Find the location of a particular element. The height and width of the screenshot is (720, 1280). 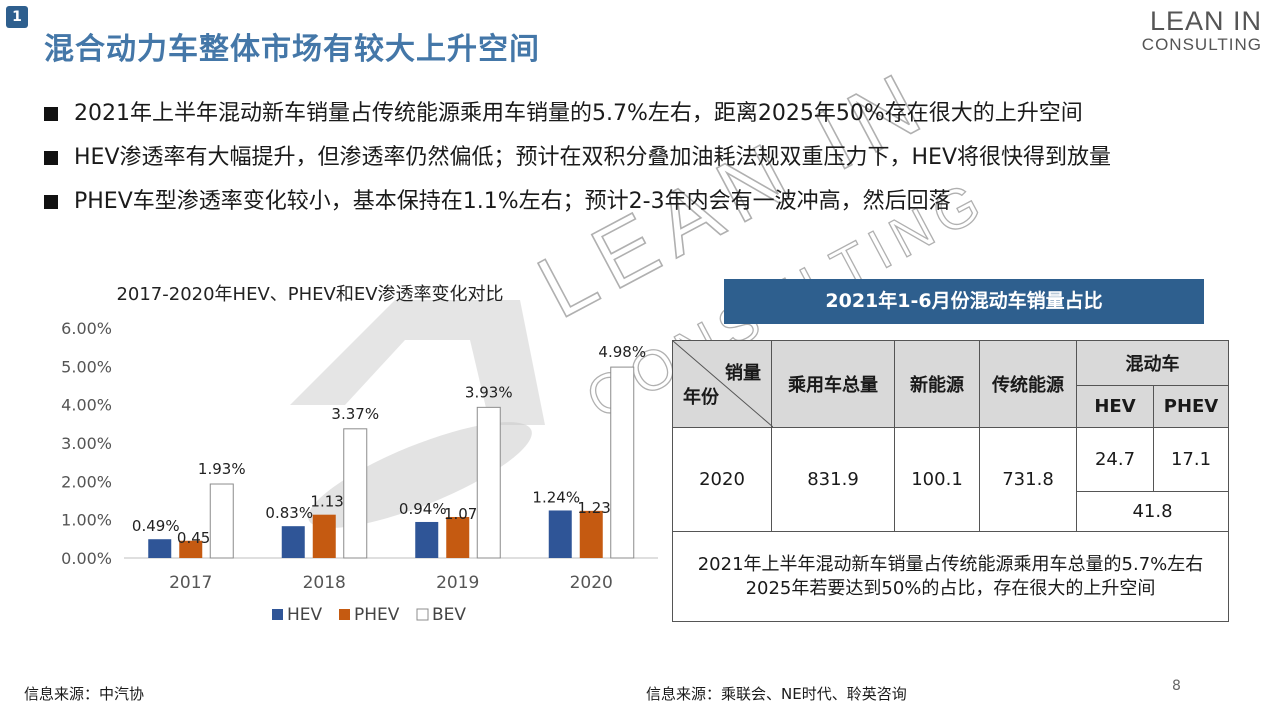

company-logo: LEAN IN CONSULTING is located at coordinates (1202, 30).